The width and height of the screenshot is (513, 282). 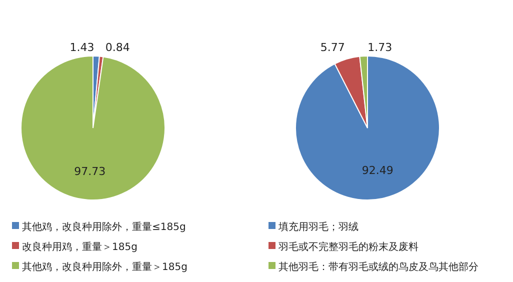 What do you see at coordinates (104, 227) in the screenshot?
I see `legend-label: 其他鸡，改良种用除外，重量≤185g` at bounding box center [104, 227].